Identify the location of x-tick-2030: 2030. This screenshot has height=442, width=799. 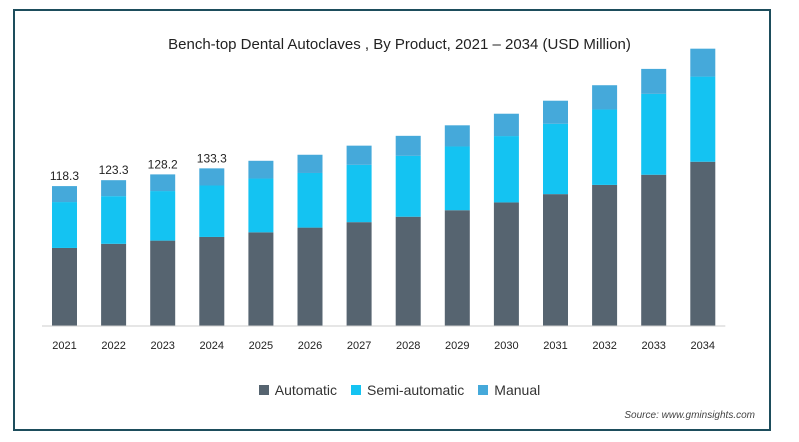
(506, 346).